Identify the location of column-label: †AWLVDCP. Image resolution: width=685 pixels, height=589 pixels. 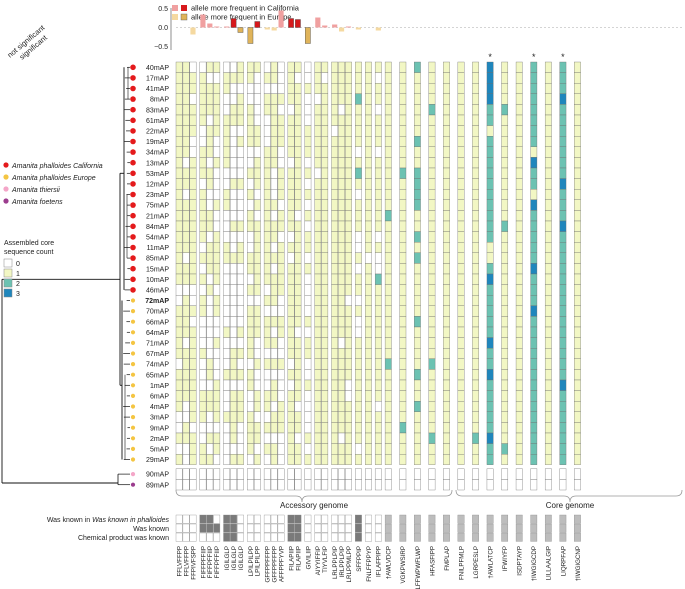
(389, 562).